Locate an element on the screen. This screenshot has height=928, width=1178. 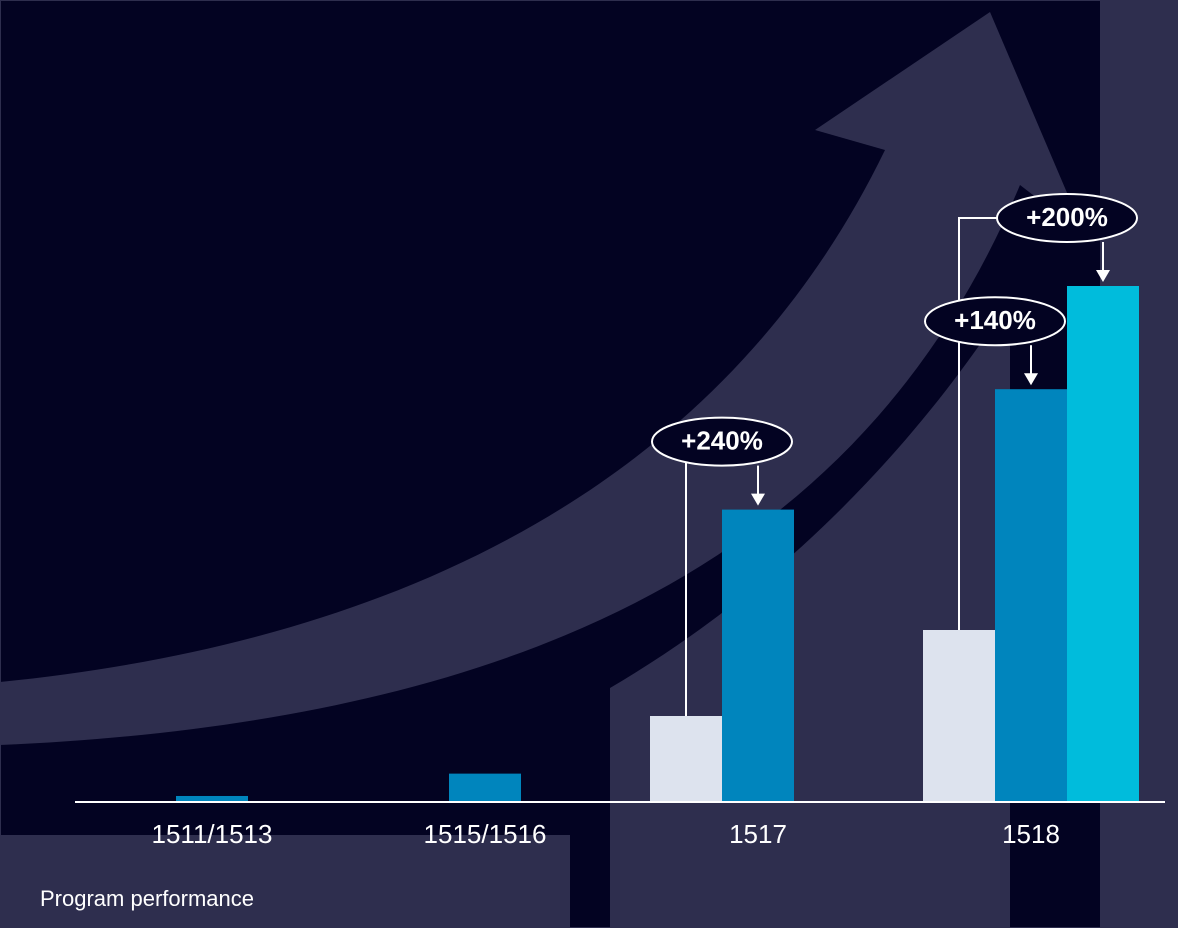
x-tick-label: 1518 is located at coordinates (1031, 834).